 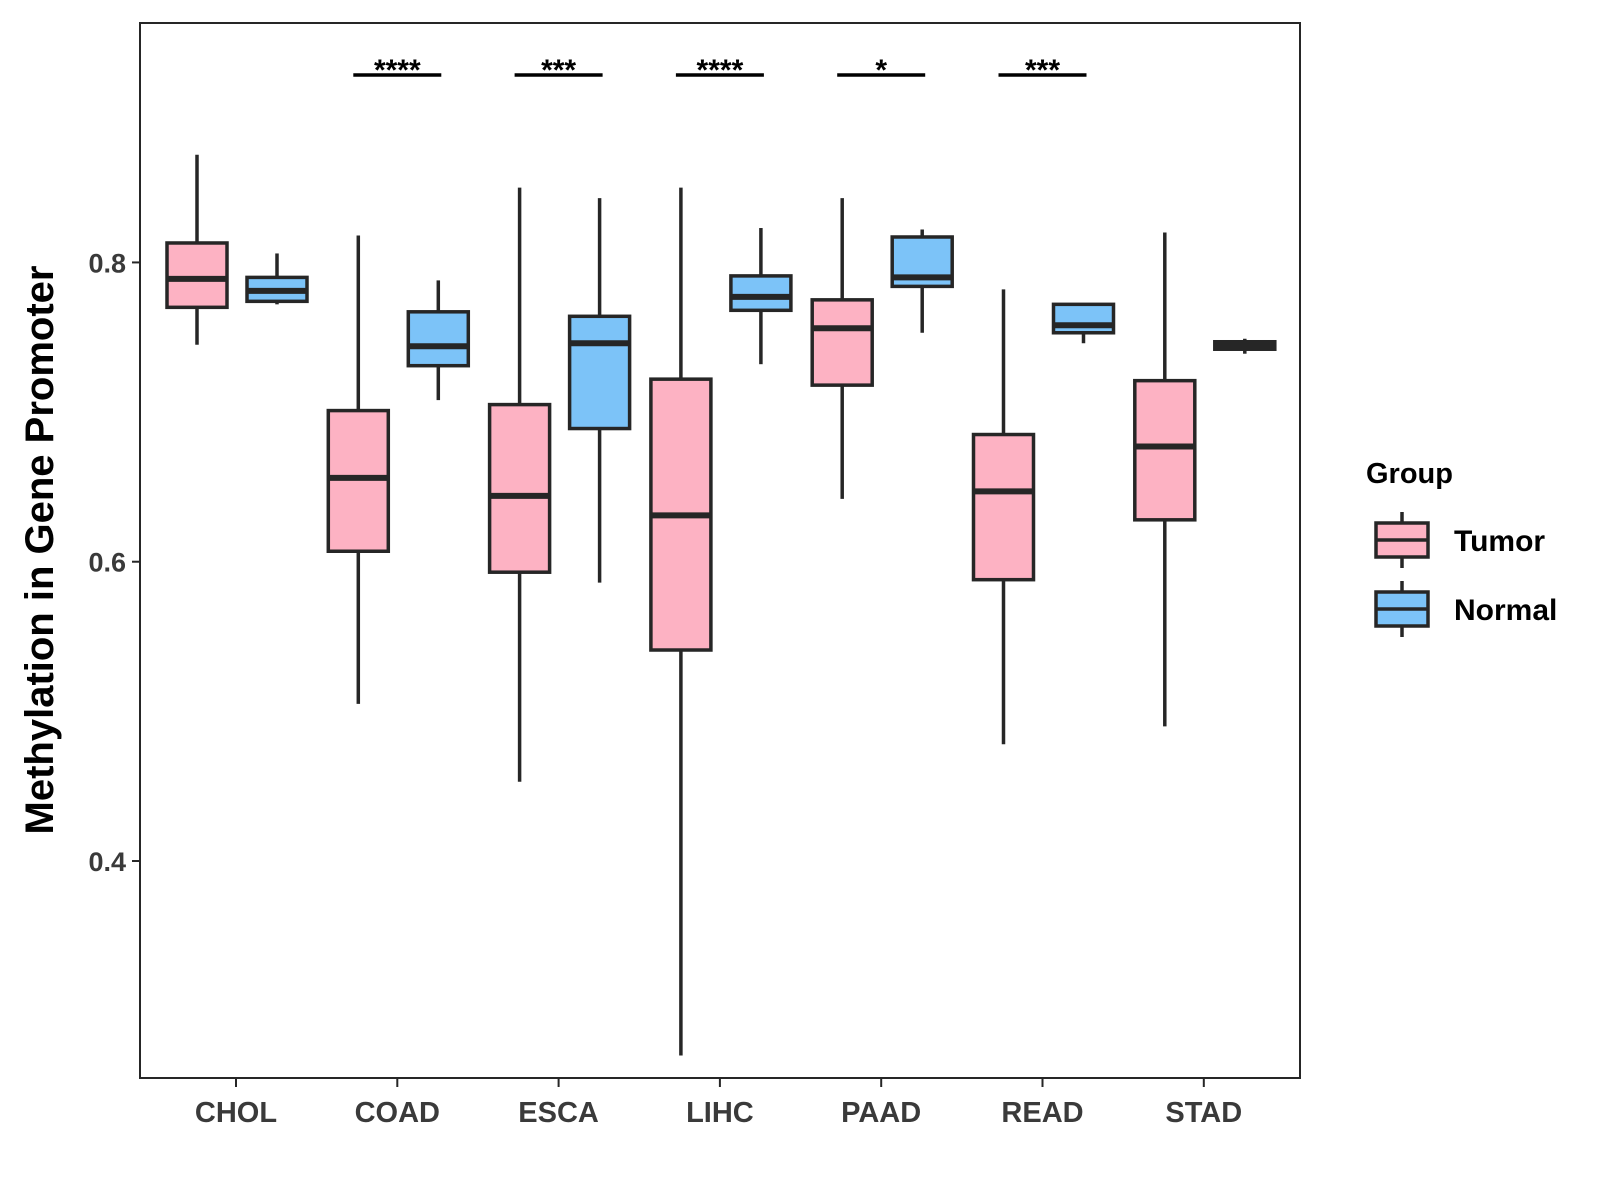 What do you see at coordinates (519, 488) in the screenshot?
I see `box-body-esca-tumor` at bounding box center [519, 488].